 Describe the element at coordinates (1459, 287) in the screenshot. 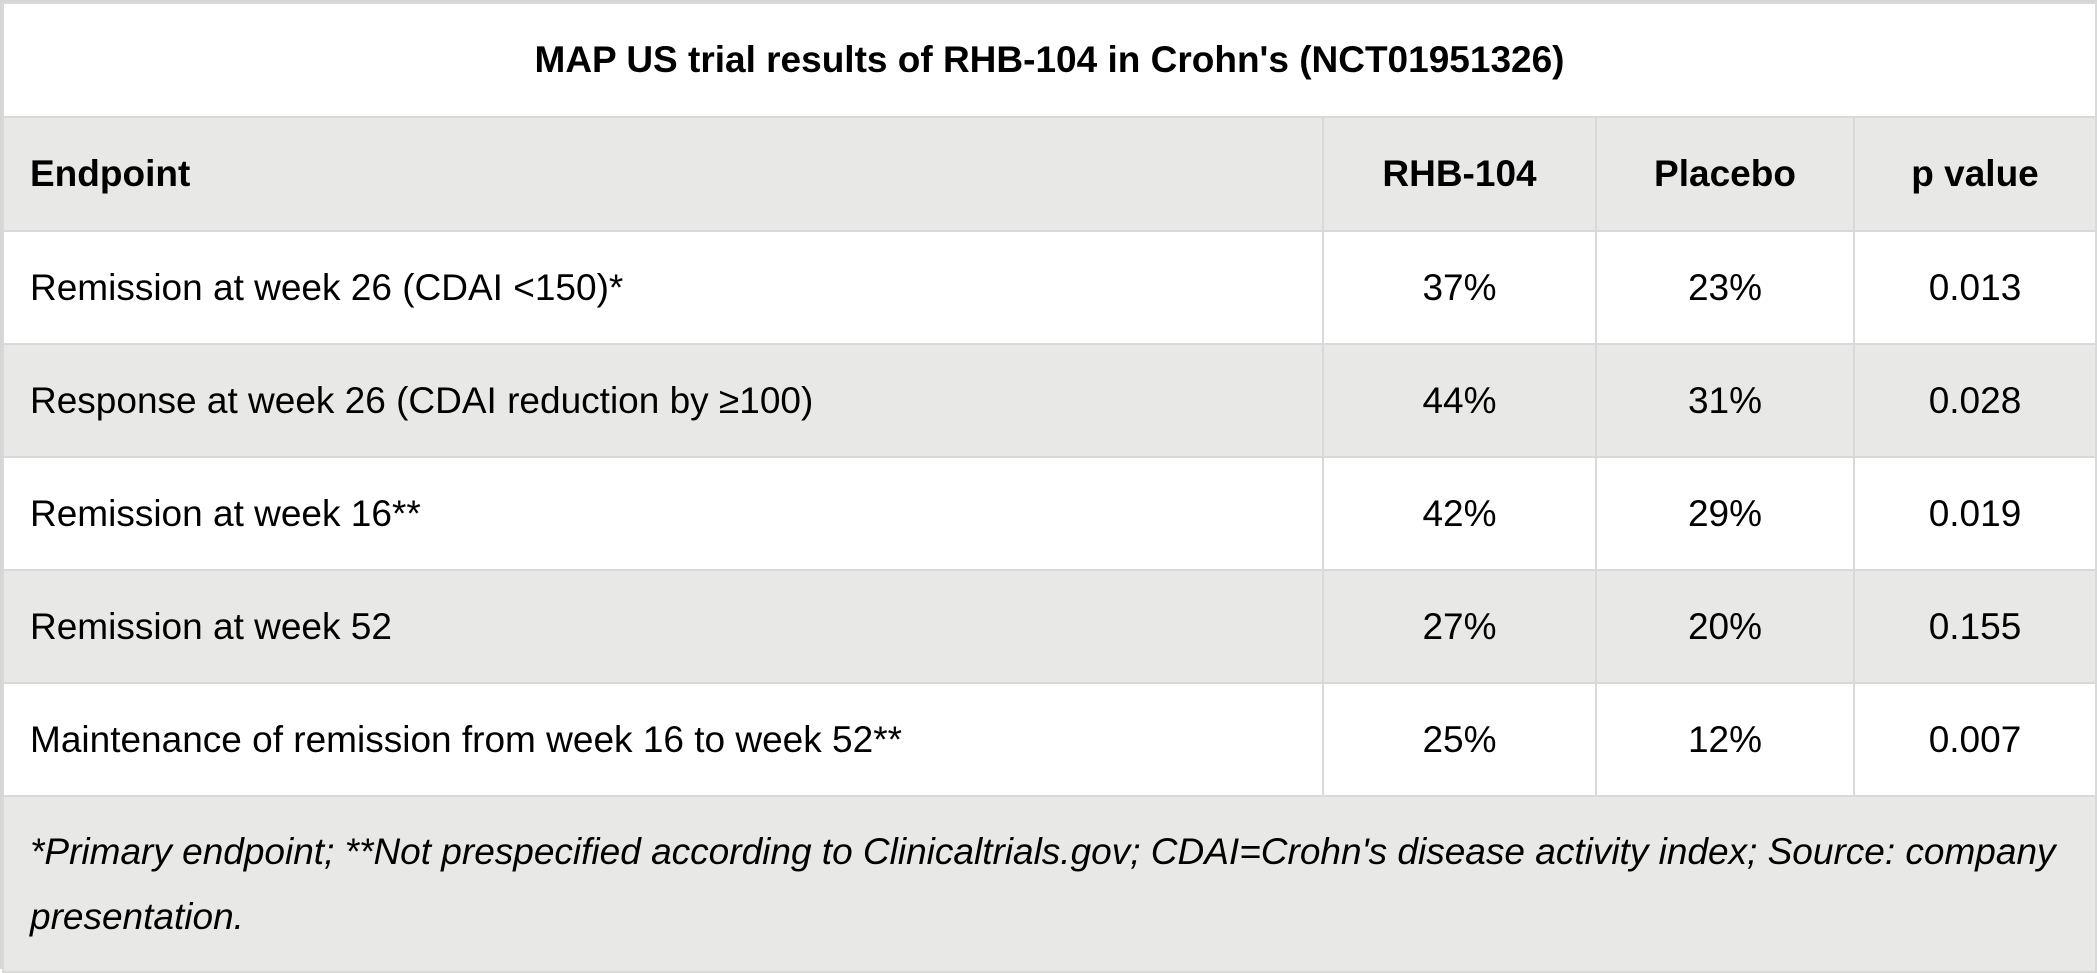

I see `rhb104-cell: 37%` at that location.